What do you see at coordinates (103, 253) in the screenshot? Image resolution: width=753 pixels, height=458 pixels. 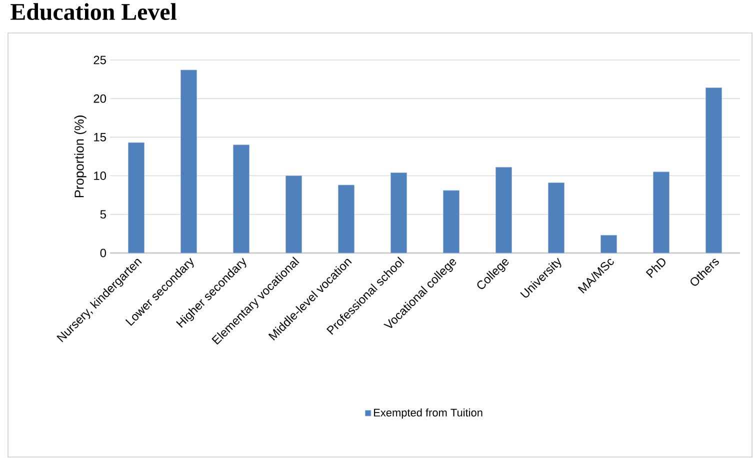 I see `y-tick-label: 0` at bounding box center [103, 253].